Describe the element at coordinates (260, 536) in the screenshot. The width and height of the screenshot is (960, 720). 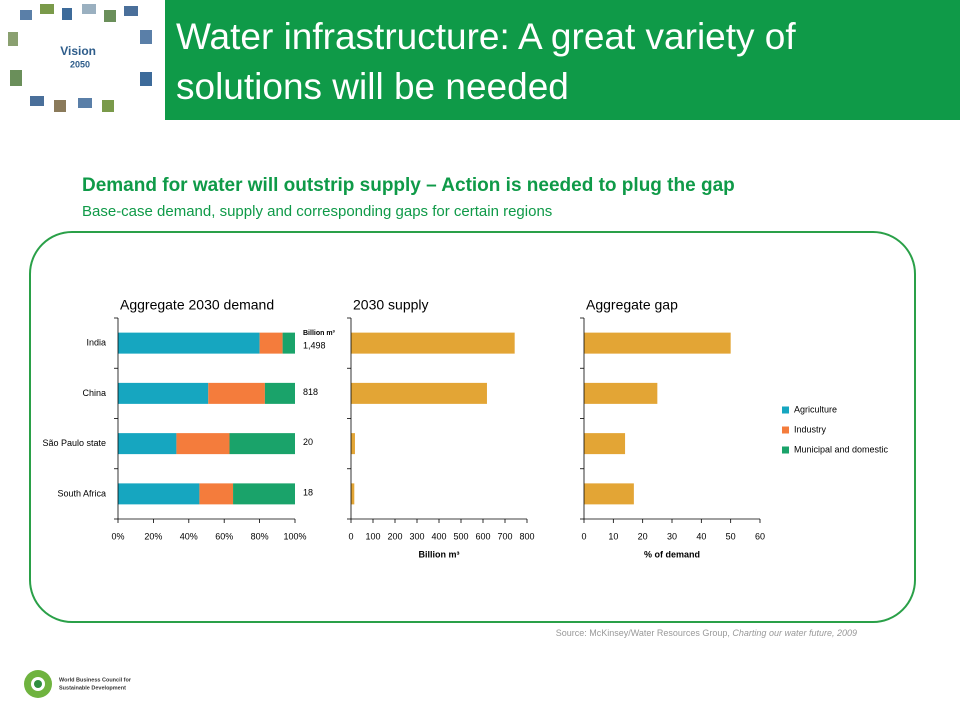
I see `x-tick-label: 80%` at that location.